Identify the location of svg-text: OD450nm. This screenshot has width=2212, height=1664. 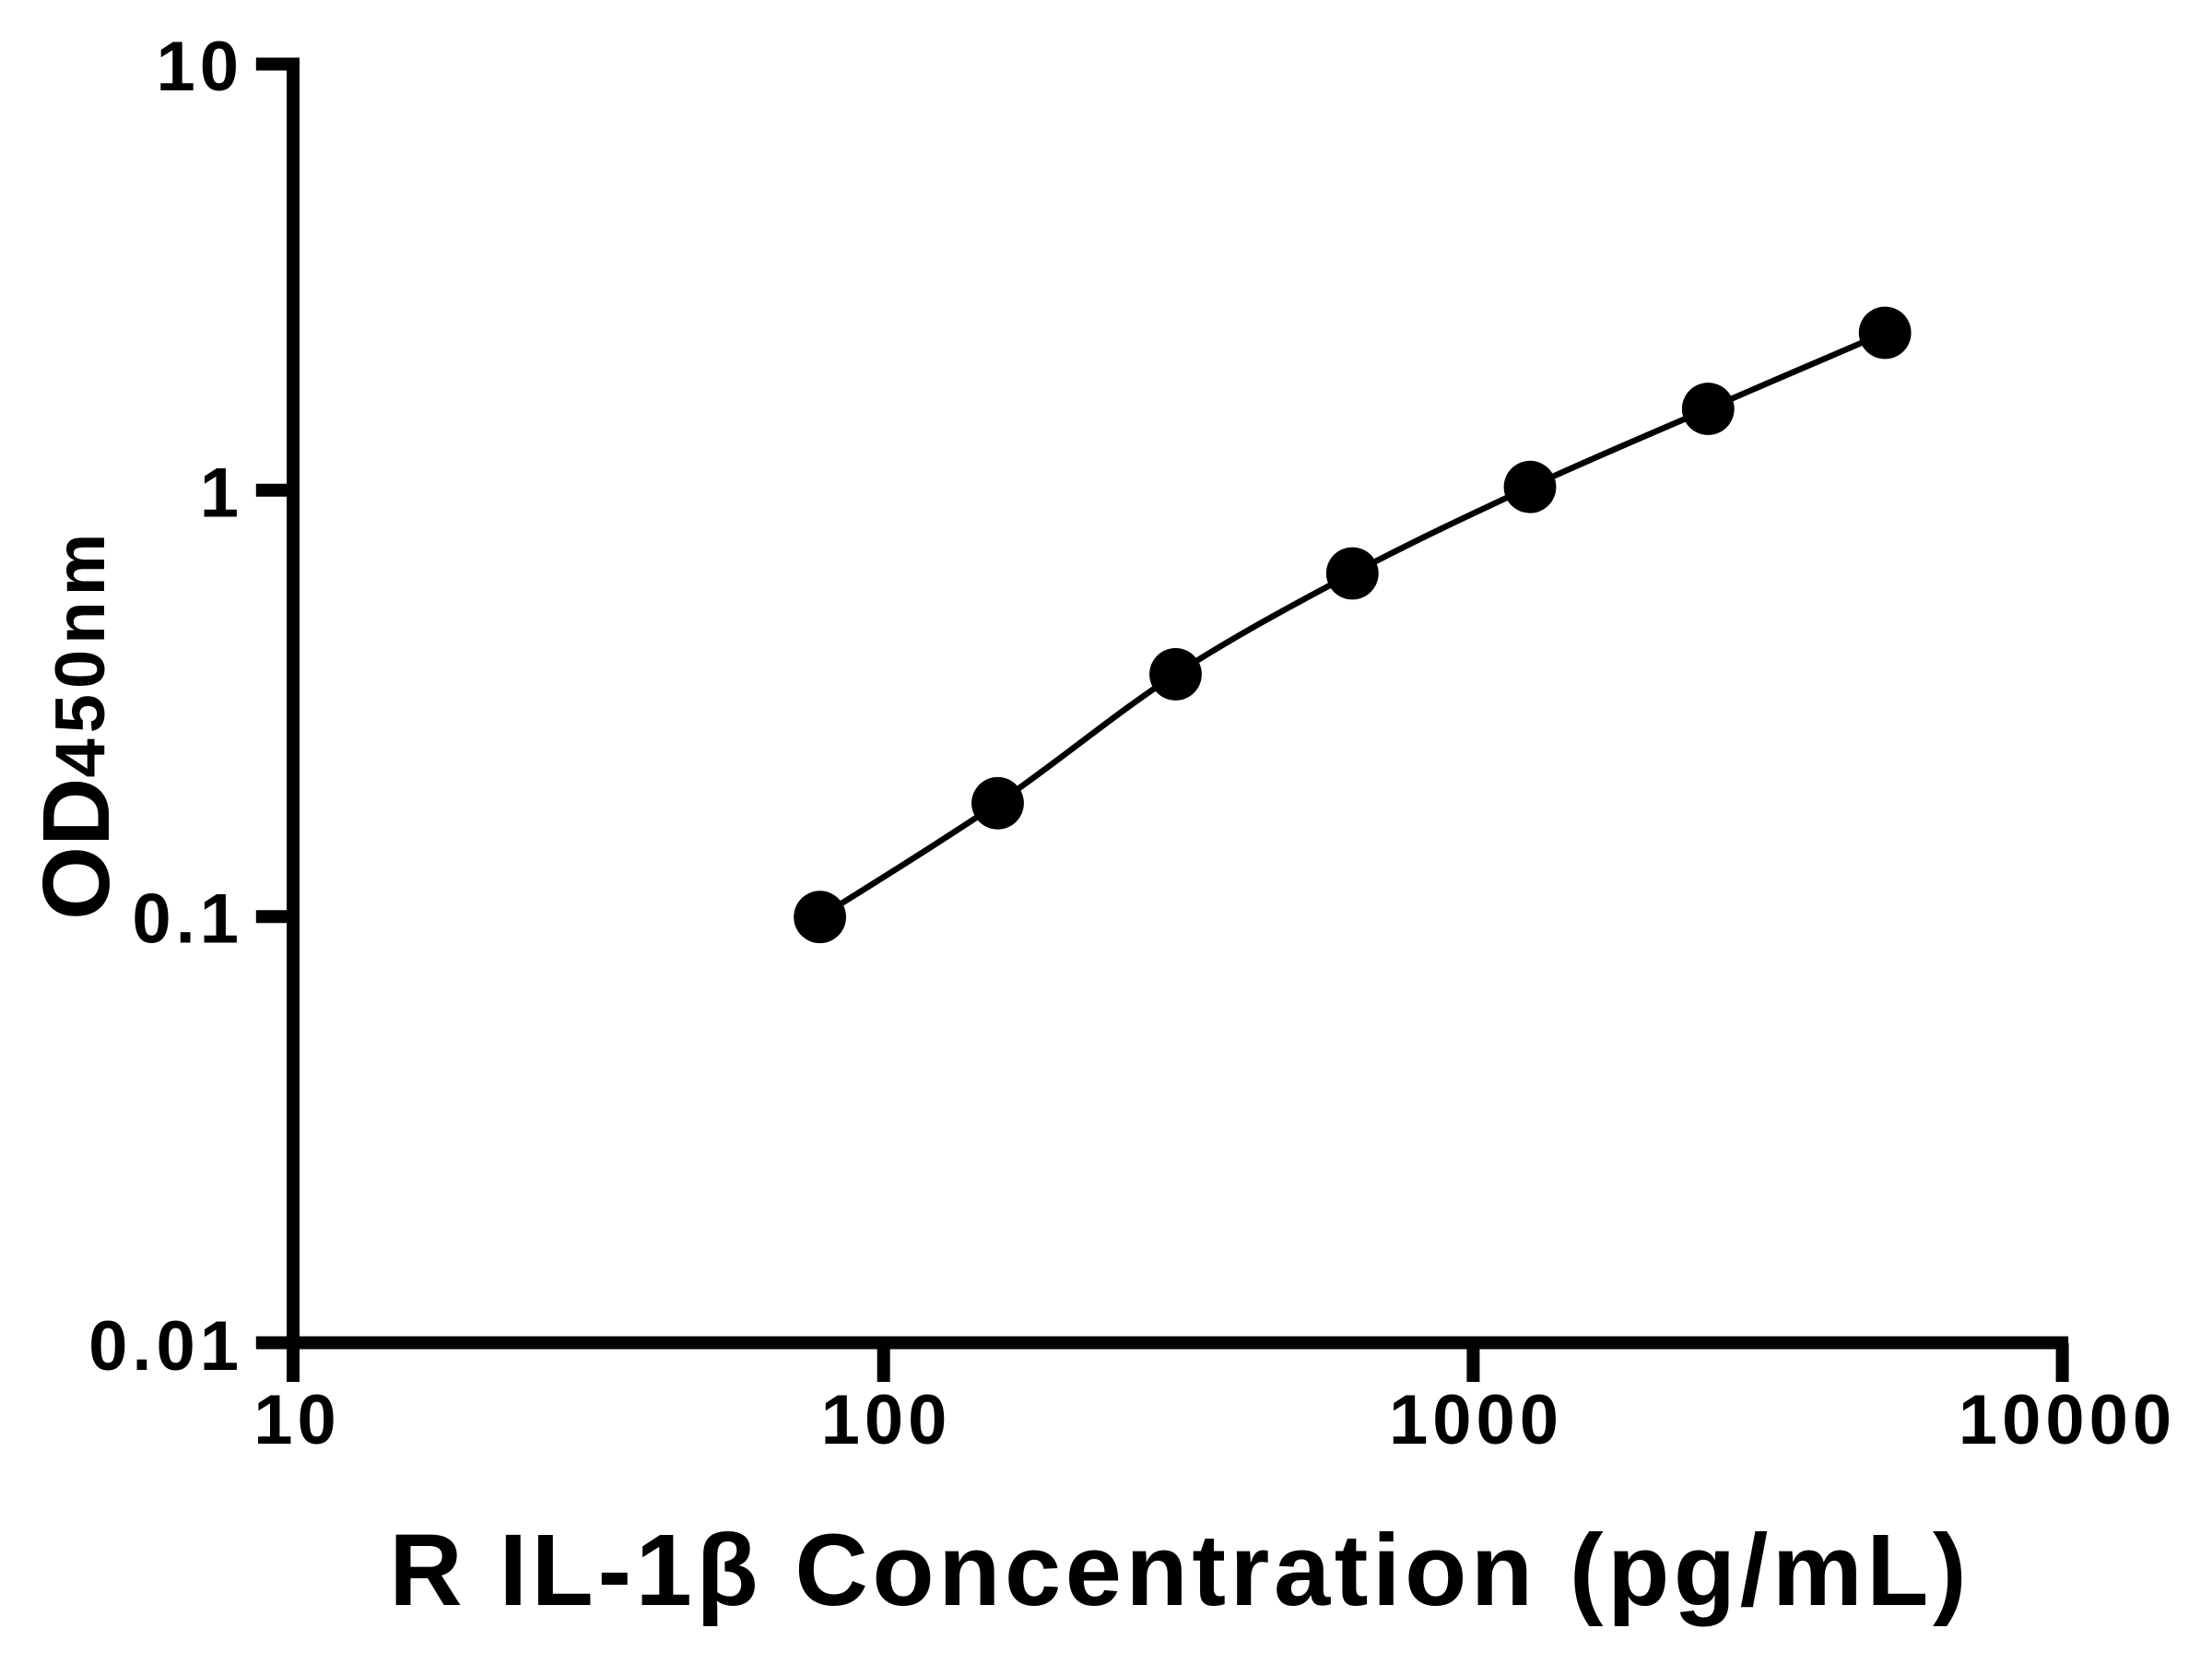
(76, 724).